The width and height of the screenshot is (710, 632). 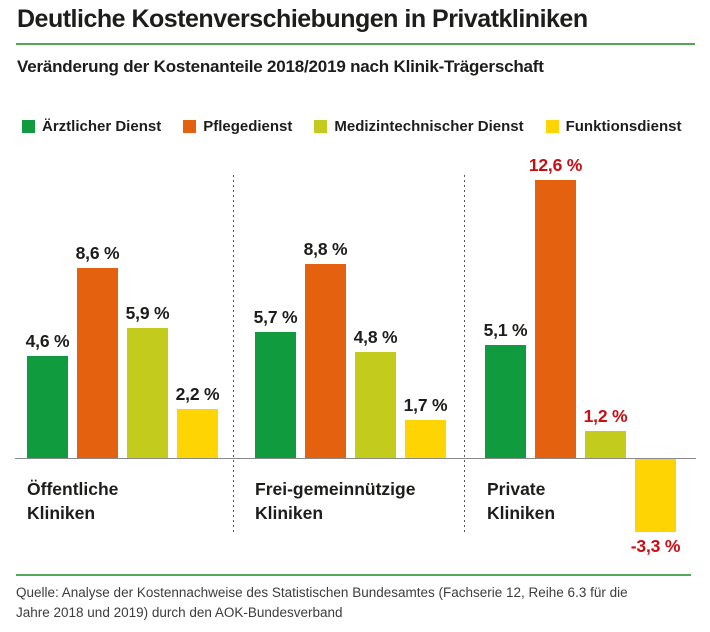 I want to click on legend-item-pflegedienst: Pflegedienst, so click(x=237, y=126).